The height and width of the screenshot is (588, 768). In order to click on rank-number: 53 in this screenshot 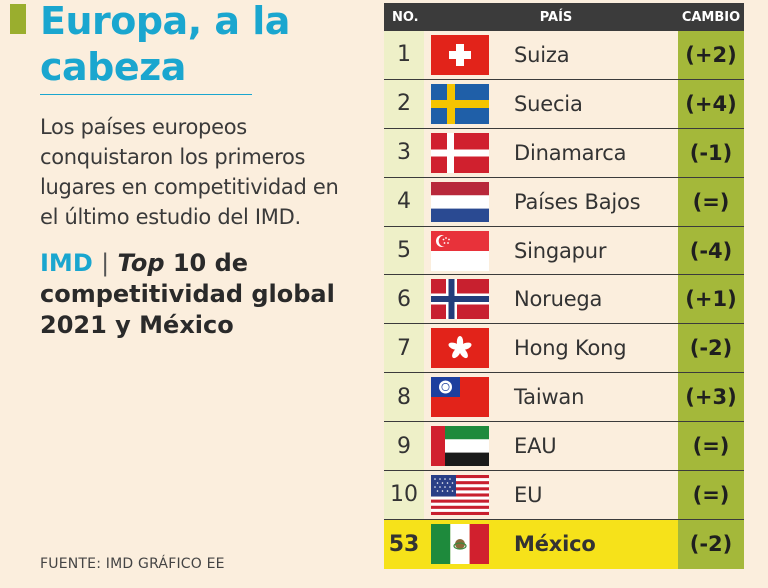, I will do `click(404, 544)`.